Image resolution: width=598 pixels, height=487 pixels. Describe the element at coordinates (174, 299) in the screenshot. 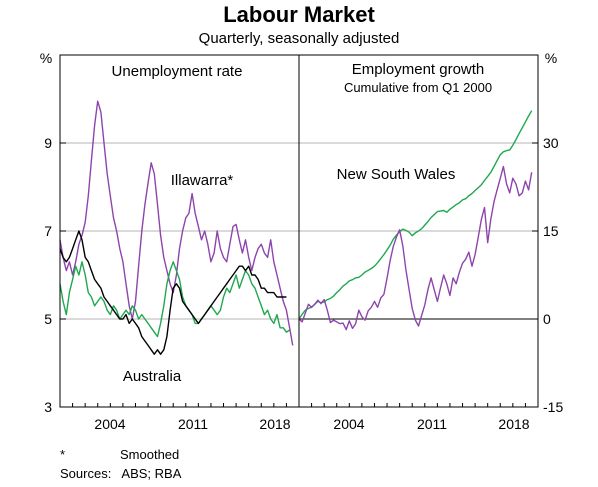

I see `unemployment-new-south-wales-line` at that location.